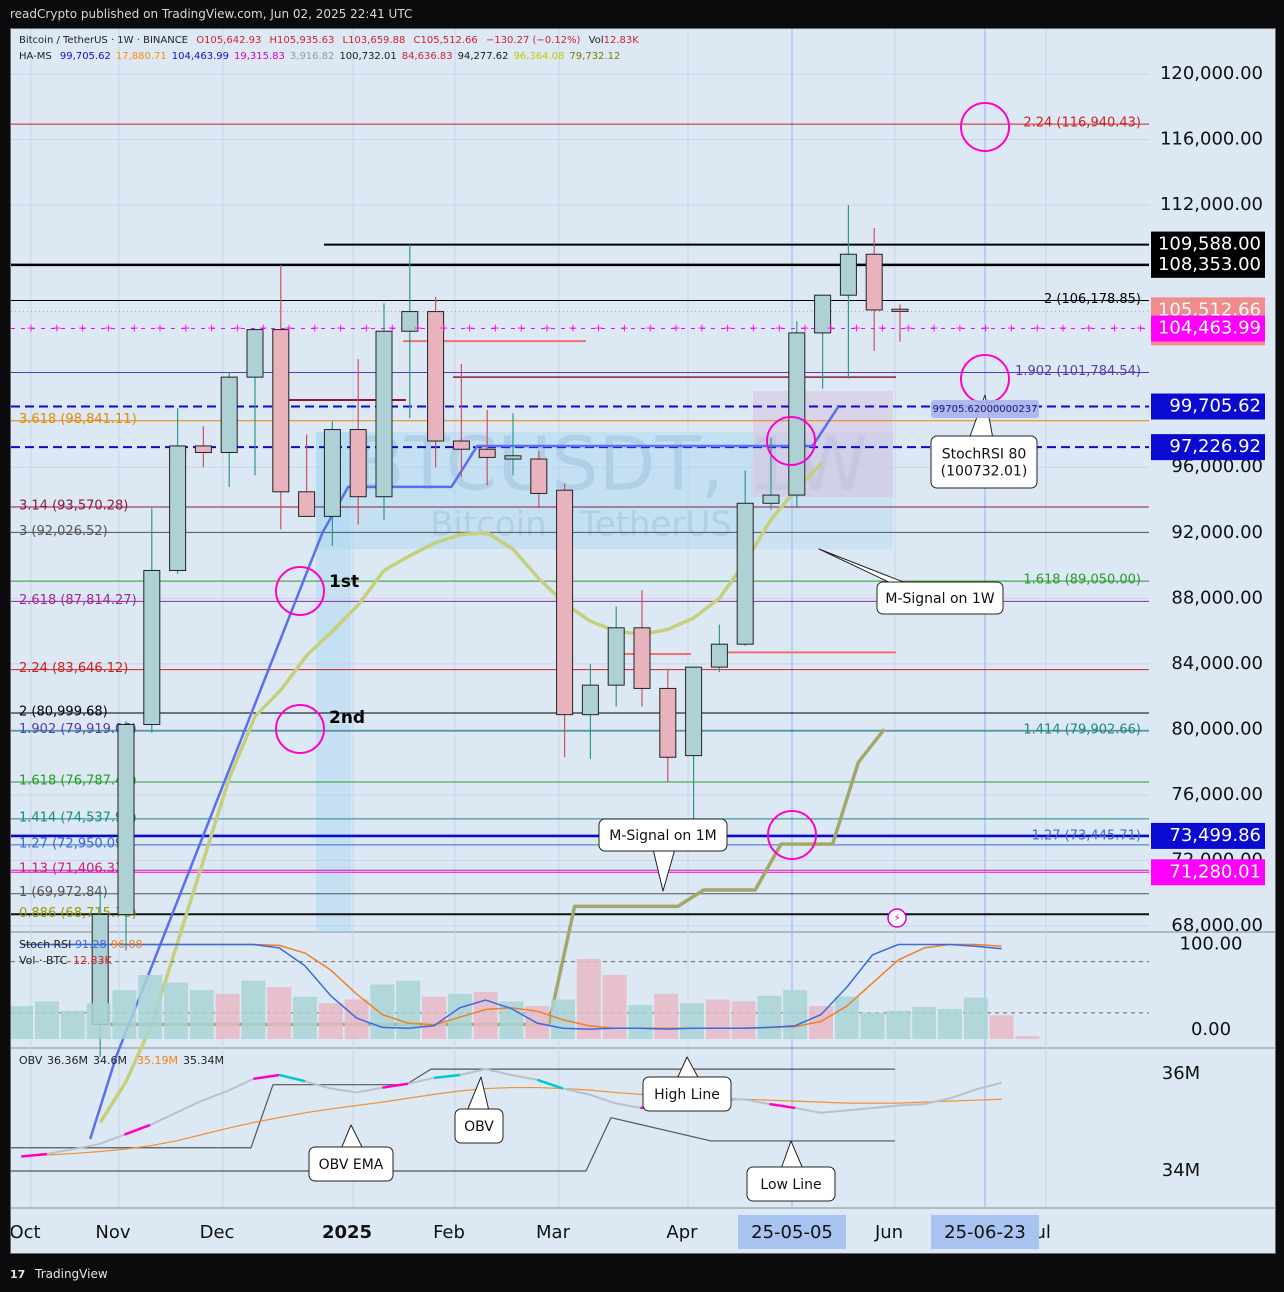 The height and width of the screenshot is (1292, 1284). I want to click on msignal-1w-callout-text: M-Signal on 1W, so click(939, 599).